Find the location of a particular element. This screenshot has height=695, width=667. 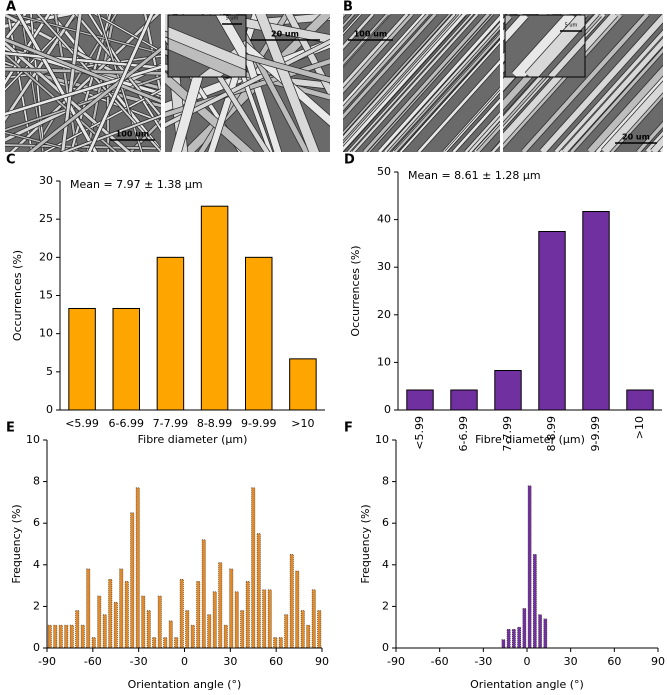

y-tick-label: 6 is located at coordinates (36, 522).